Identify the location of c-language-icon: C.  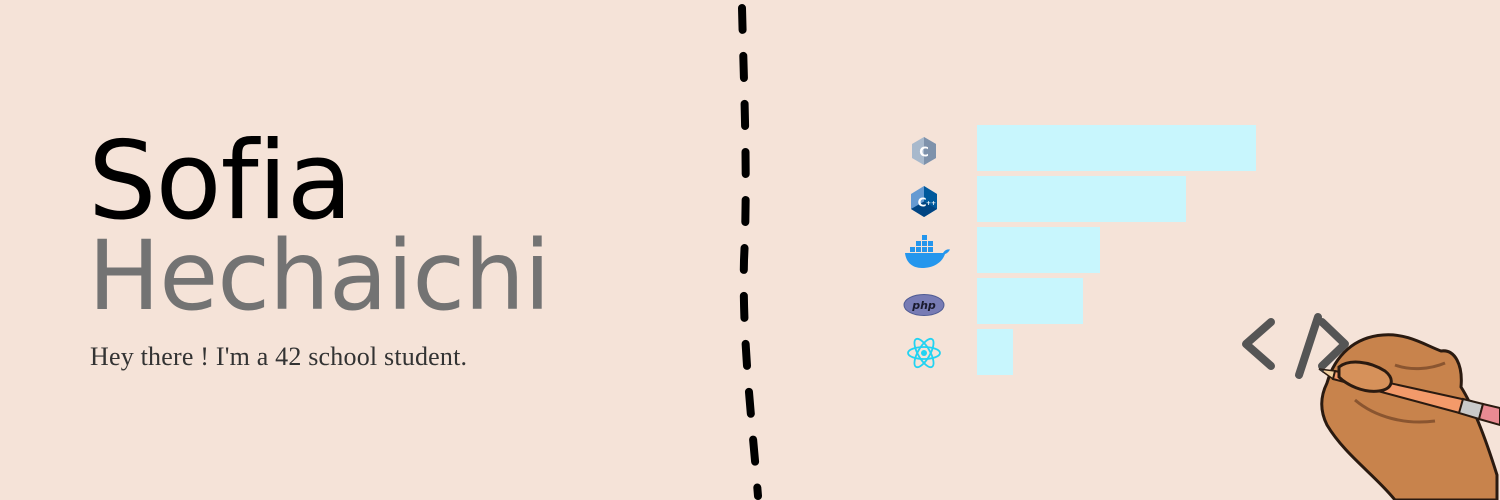
(924, 151).